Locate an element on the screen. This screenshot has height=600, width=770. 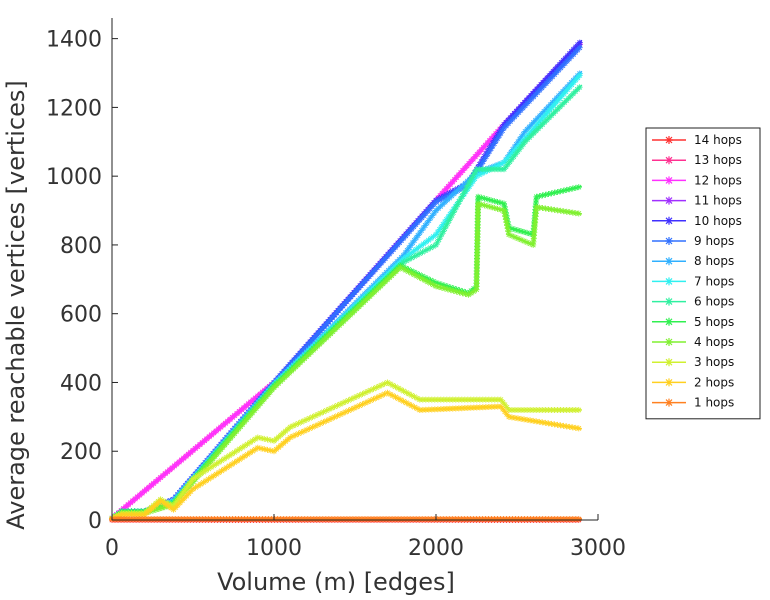
legend-label: 13 hops is located at coordinates (718, 160).